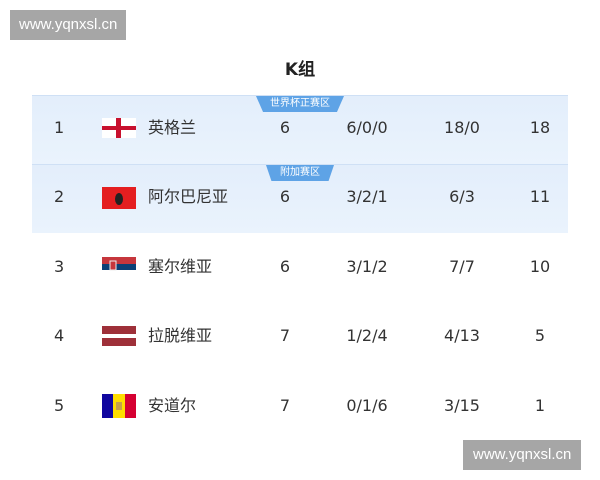 This screenshot has width=600, height=480. I want to click on goals: 18/0, so click(462, 127).